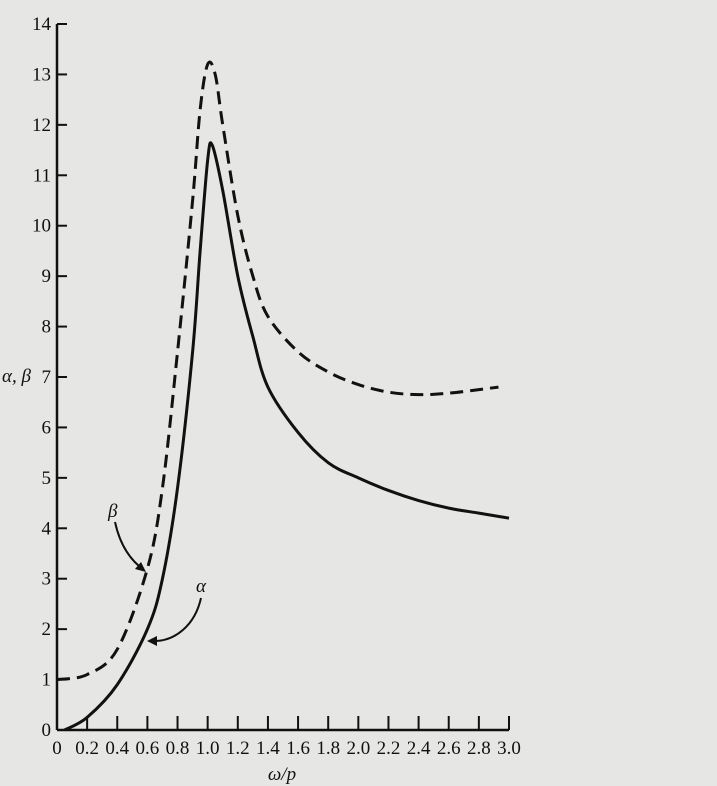  I want to click on x-tick-label: 2.6, so click(449, 748).